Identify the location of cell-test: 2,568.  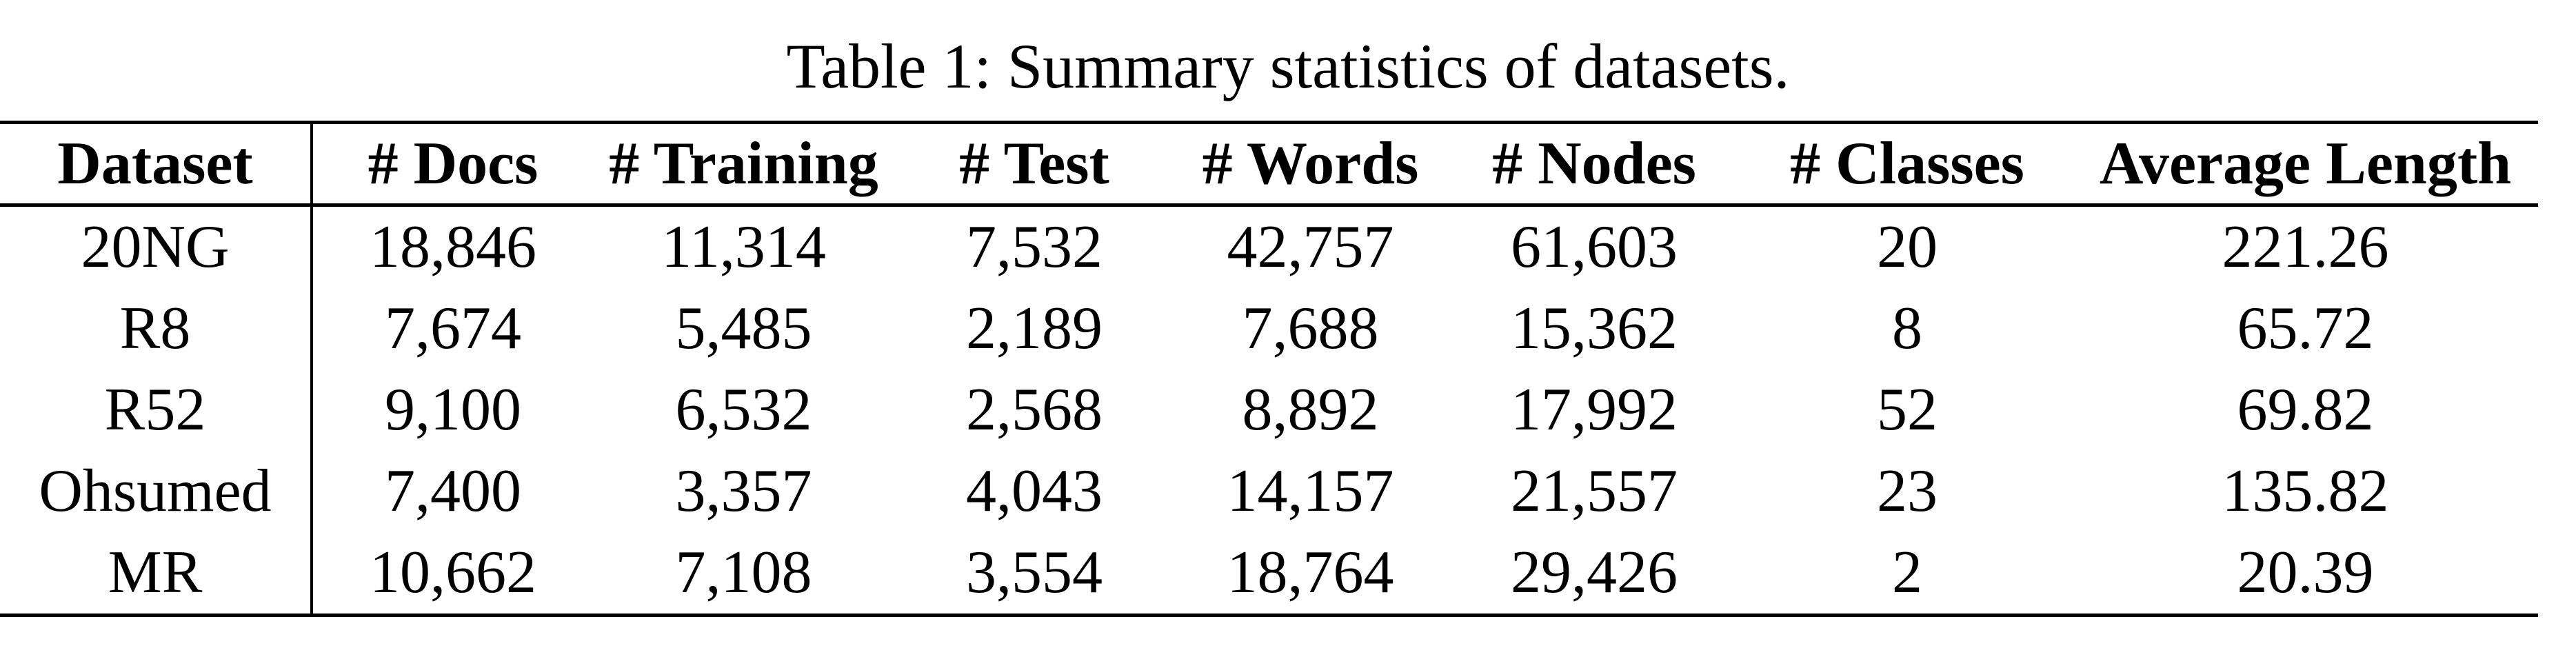
(1034, 409).